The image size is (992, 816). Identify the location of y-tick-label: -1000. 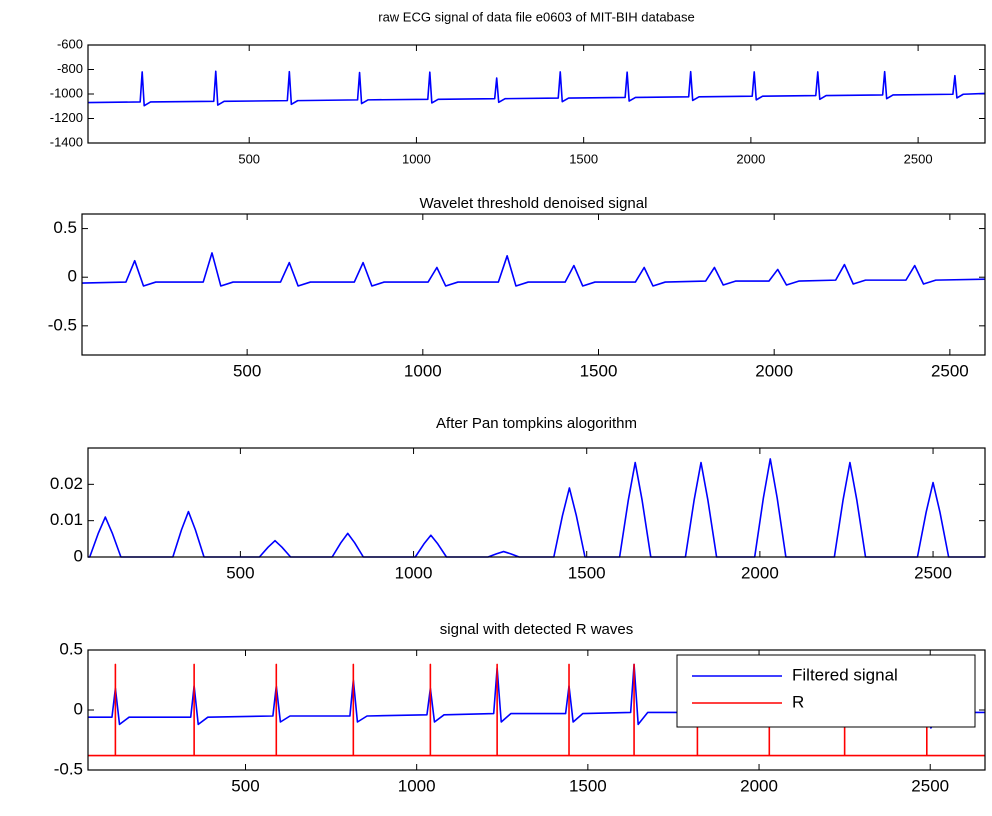
(66, 92).